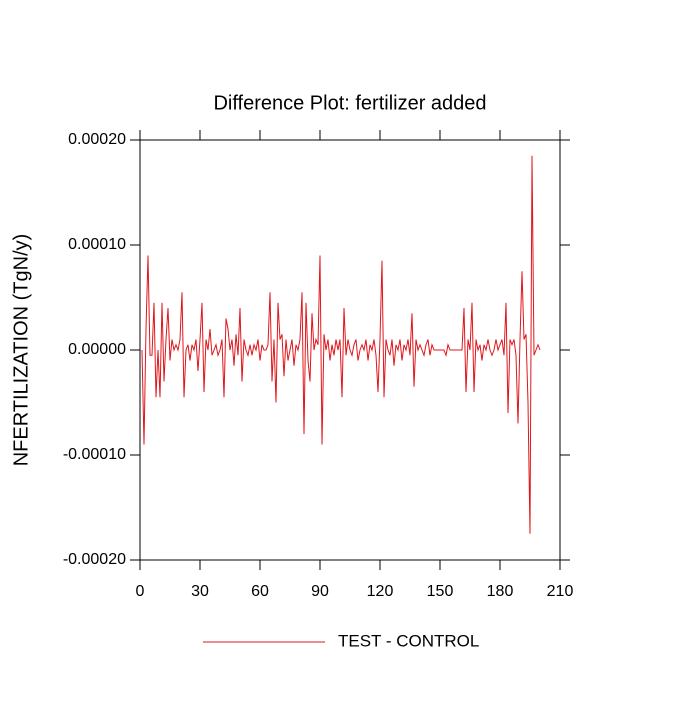 This screenshot has height=705, width=700. Describe the element at coordinates (94, 454) in the screenshot. I see `y-tick-label: -0.00010` at that location.